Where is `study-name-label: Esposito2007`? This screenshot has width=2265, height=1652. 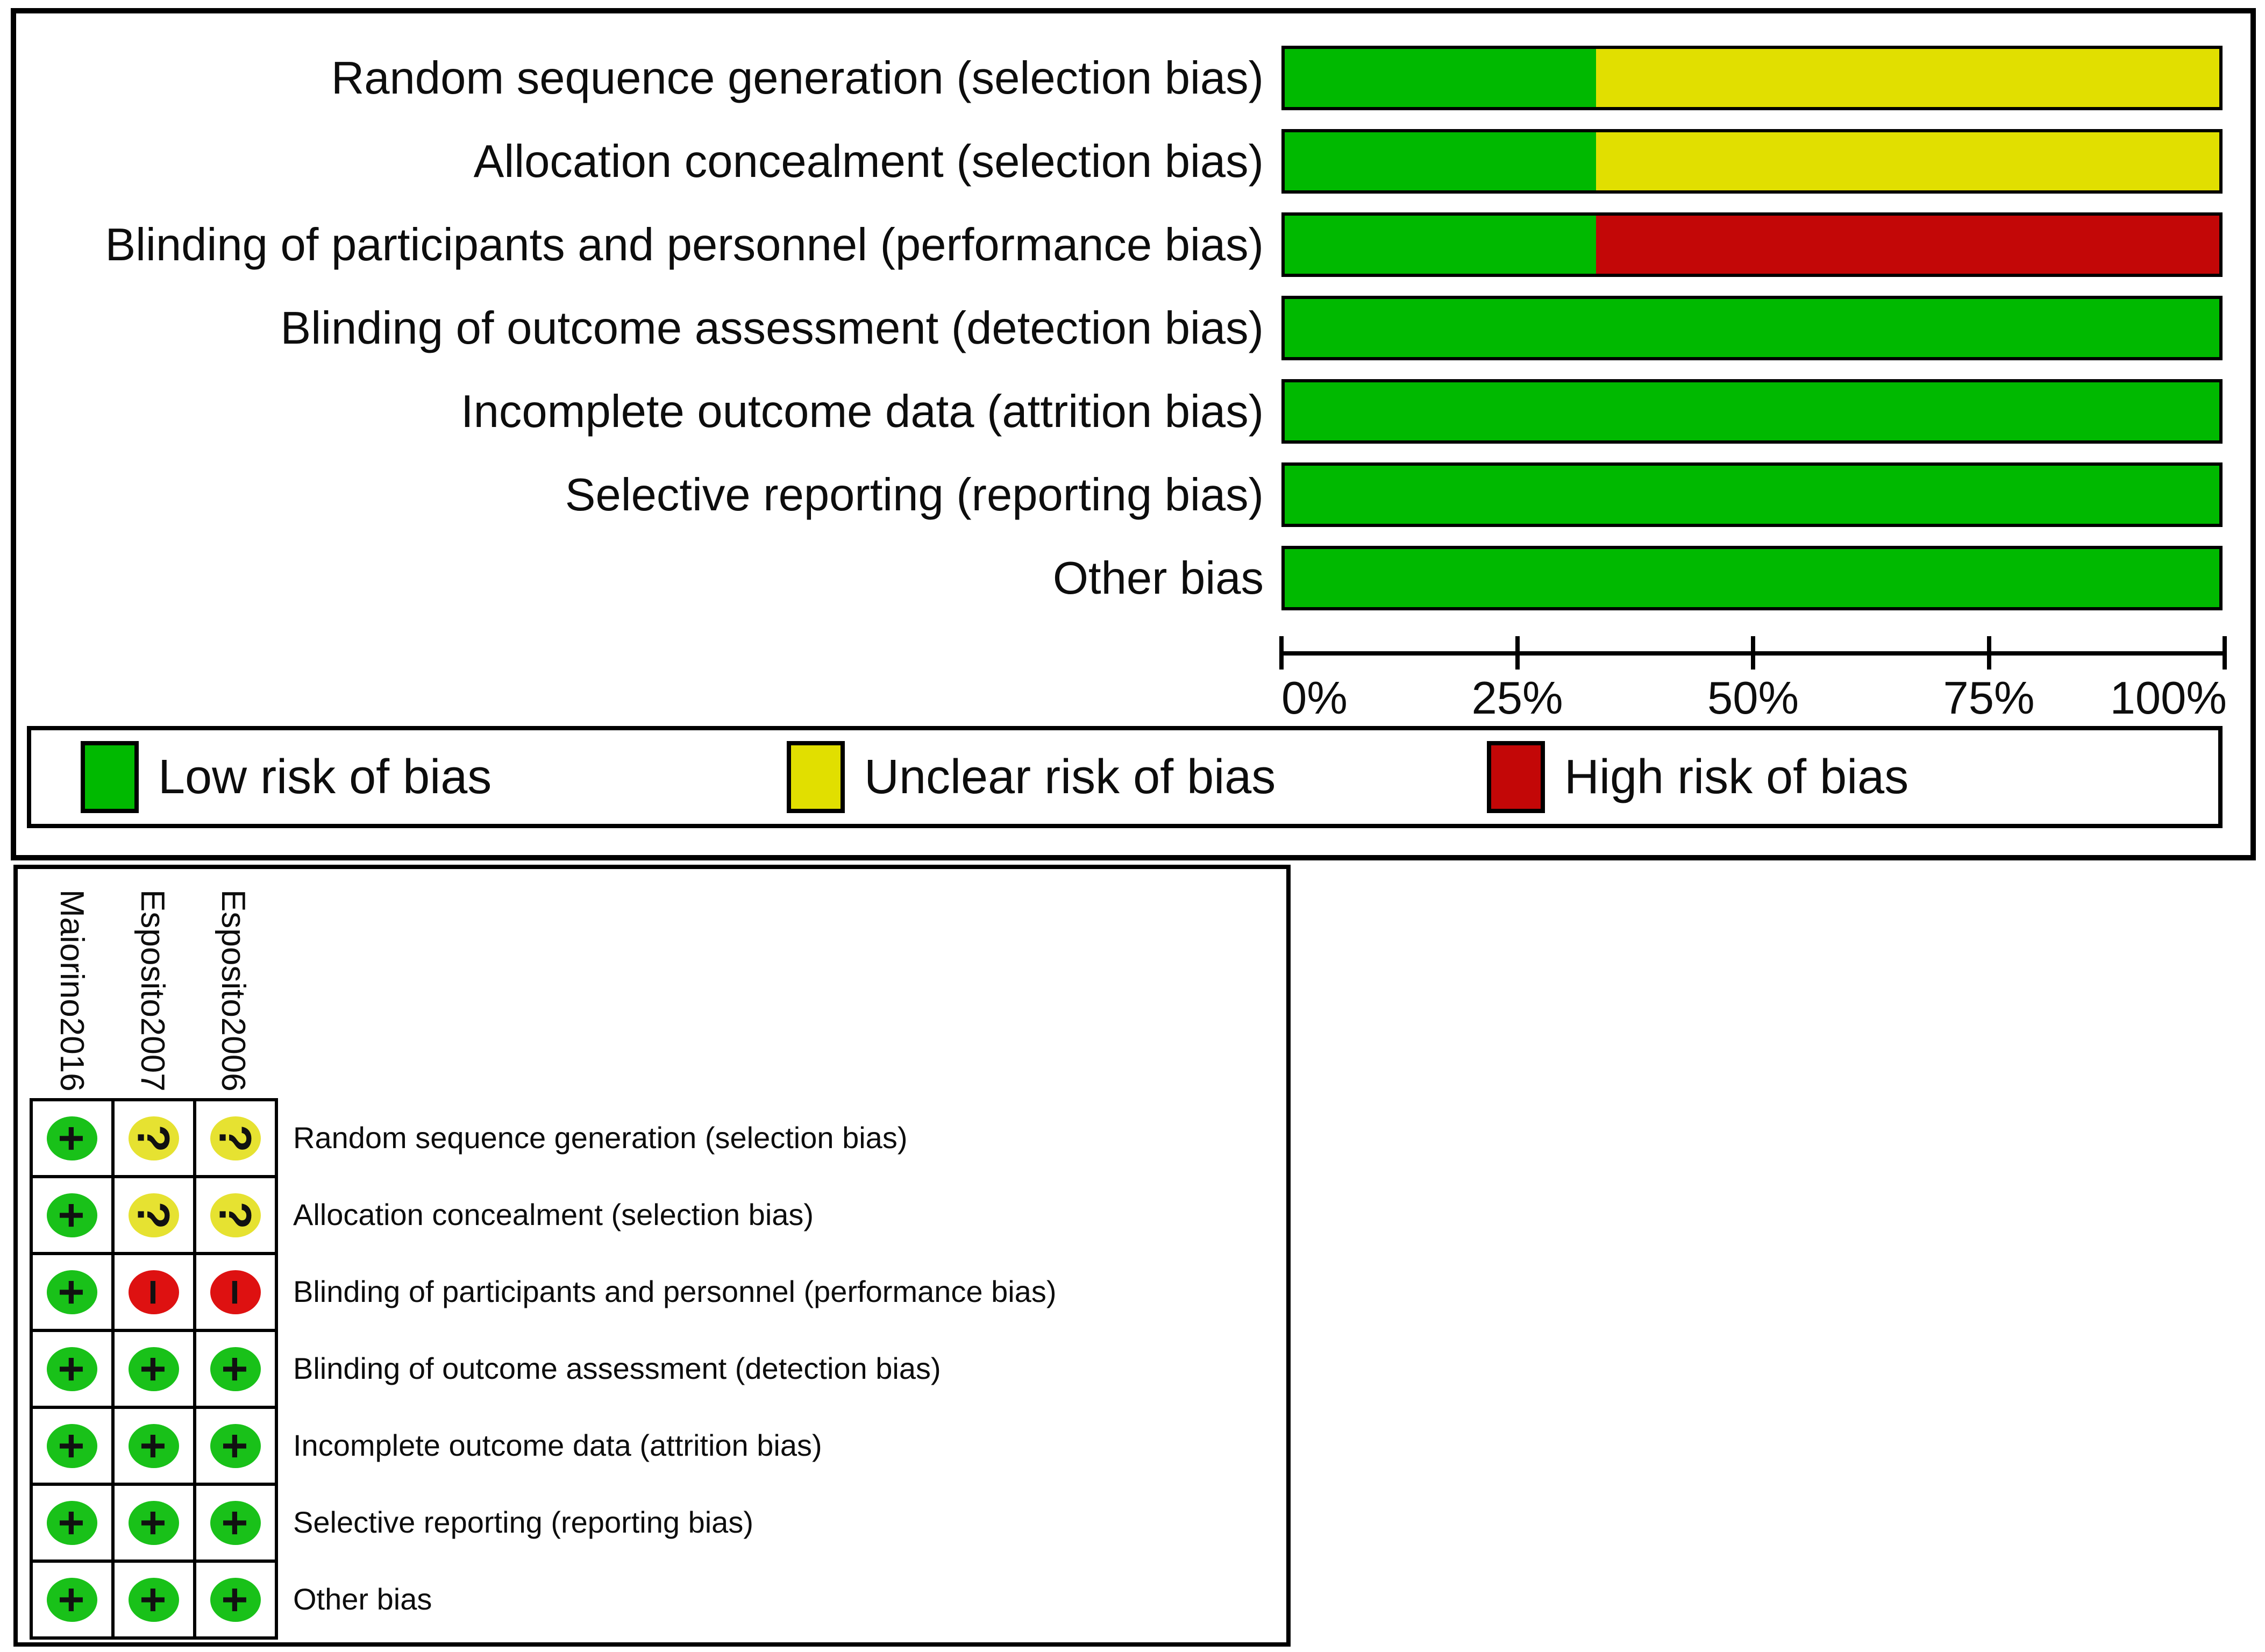 study-name-label: Esposito2007 is located at coordinates (152, 990).